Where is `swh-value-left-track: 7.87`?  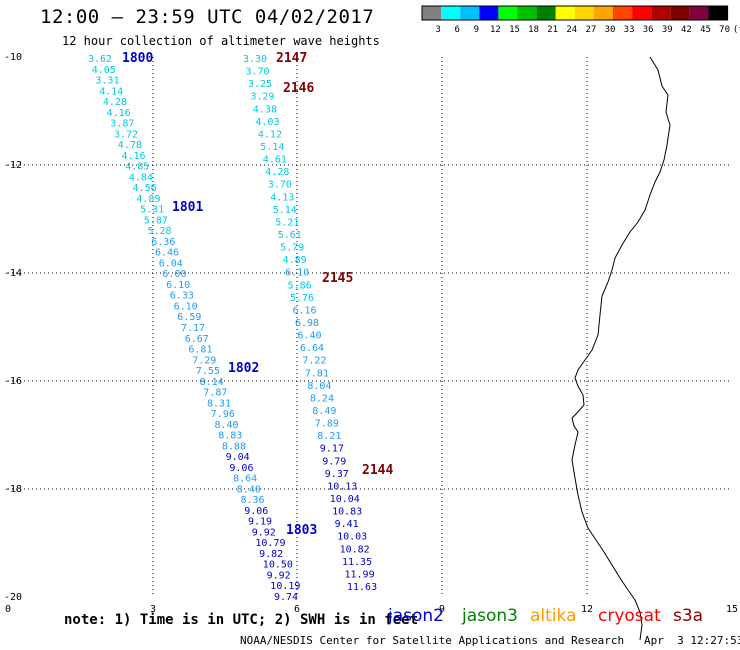
swh-value-left-track: 7.87 is located at coordinates (215, 393).